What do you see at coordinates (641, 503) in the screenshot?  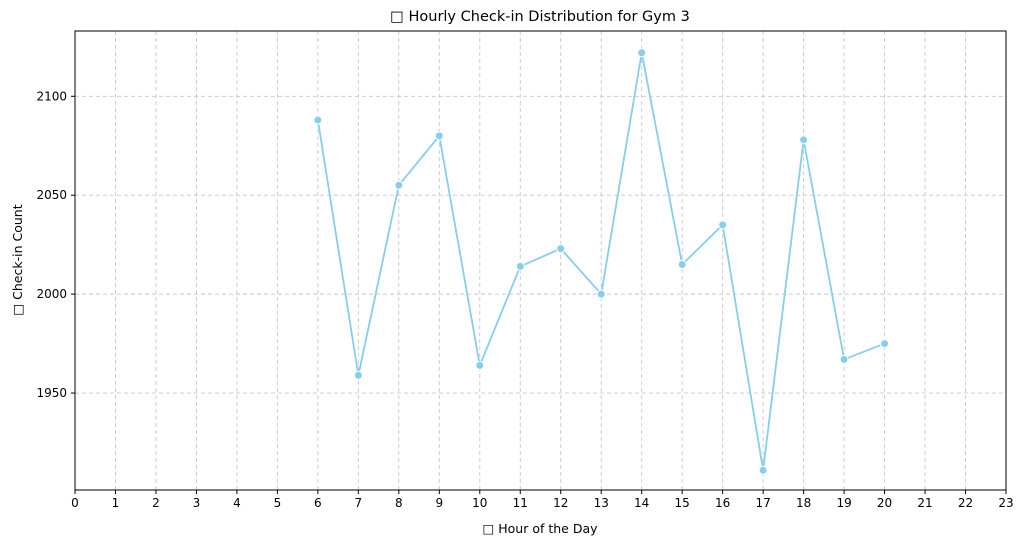 I see `x-tick-label: 14` at bounding box center [641, 503].